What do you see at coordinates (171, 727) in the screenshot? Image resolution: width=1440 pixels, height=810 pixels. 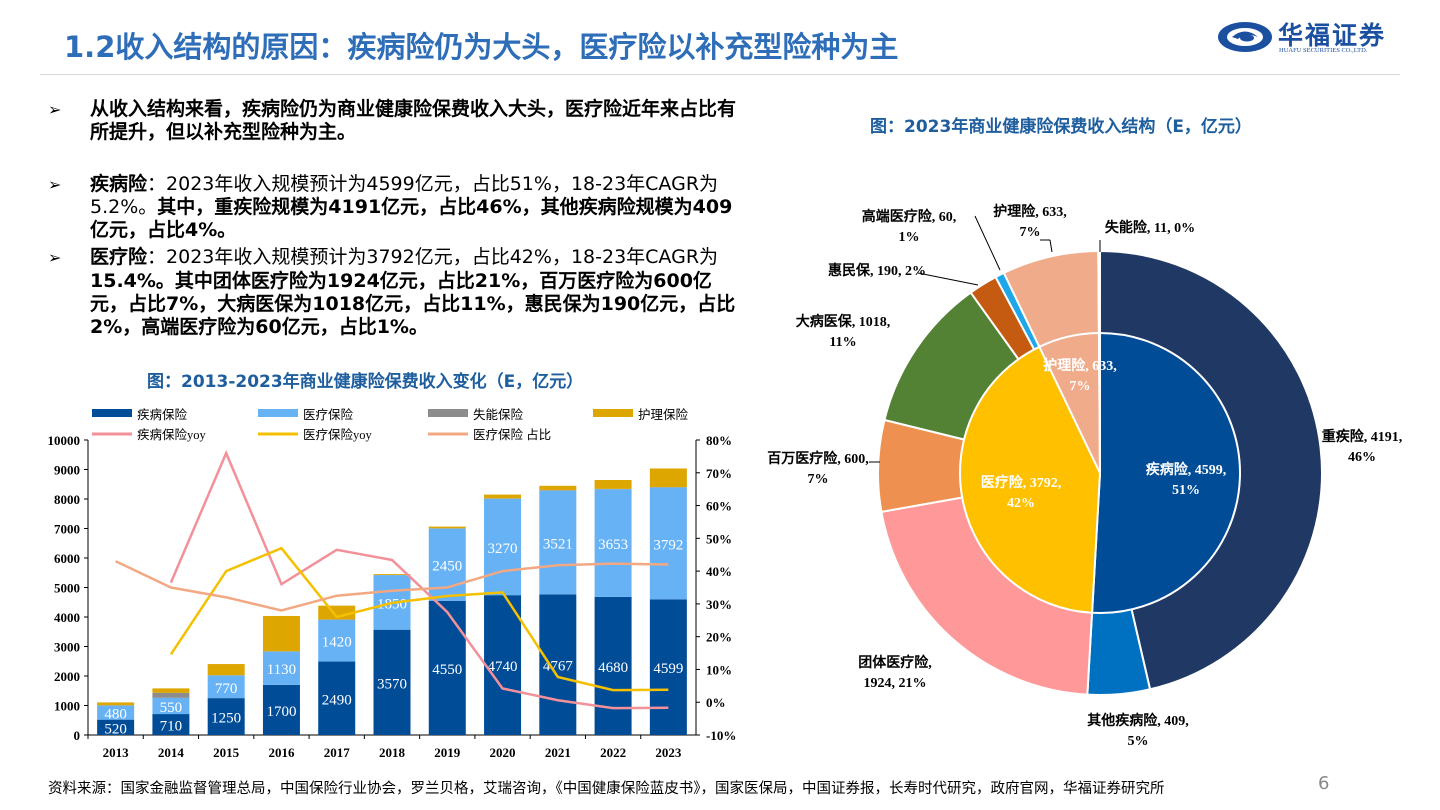 I see `bar-data-label: 710` at bounding box center [171, 727].